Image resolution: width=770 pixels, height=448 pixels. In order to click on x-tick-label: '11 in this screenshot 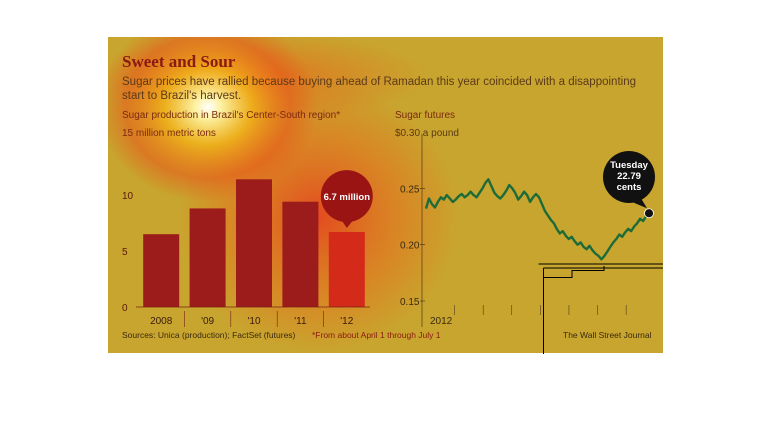, I will do `click(300, 321)`.